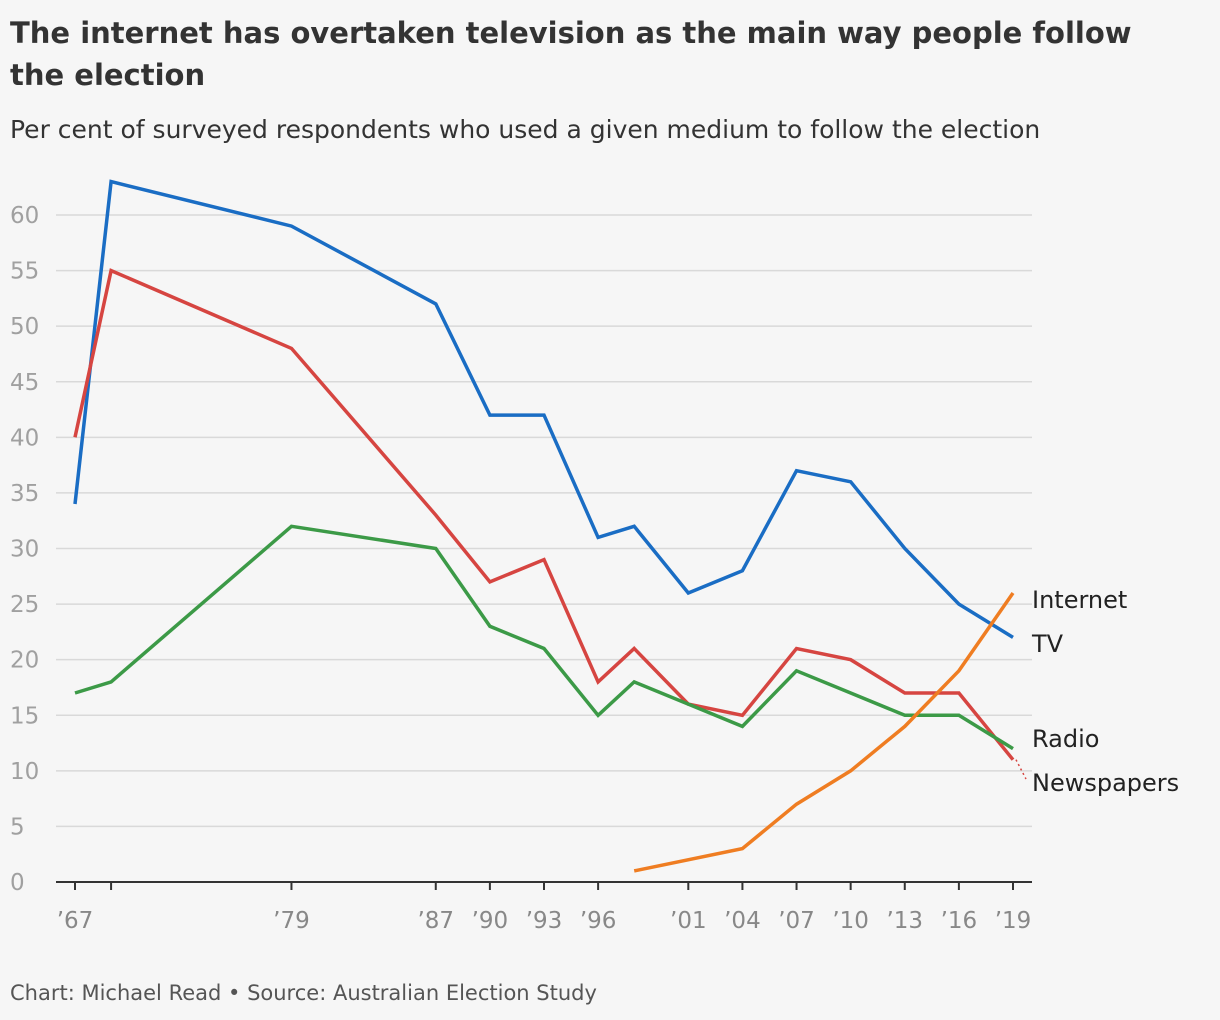 The width and height of the screenshot is (1220, 1020). What do you see at coordinates (24, 383) in the screenshot?
I see `y-tick-label: 45` at bounding box center [24, 383].